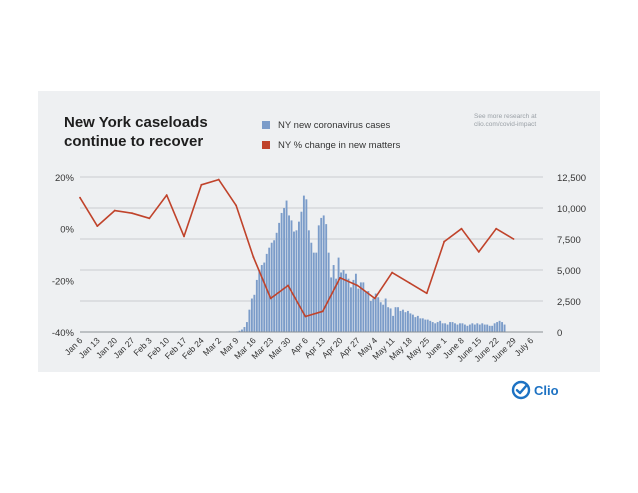 This screenshot has height=493, width=638. What do you see at coordinates (546, 390) in the screenshot?
I see `brand-name: Clio` at bounding box center [546, 390].